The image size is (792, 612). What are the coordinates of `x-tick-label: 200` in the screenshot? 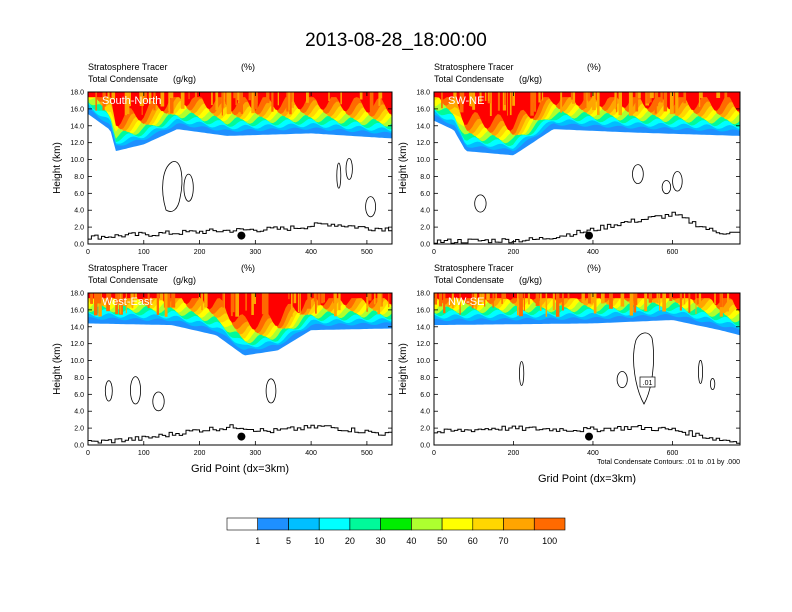 It's located at (200, 453).